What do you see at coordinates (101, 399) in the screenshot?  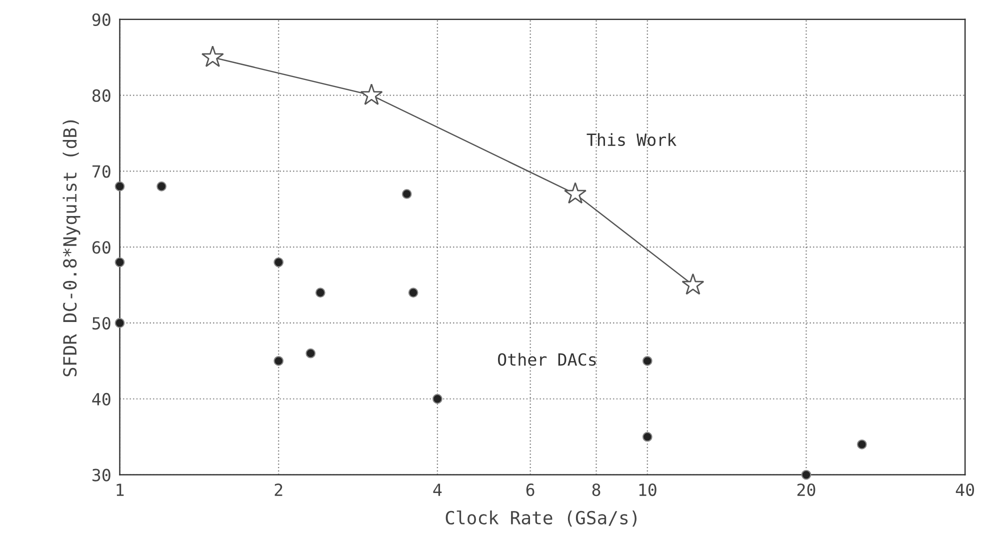 I see `y-tick-label: 40` at bounding box center [101, 399].